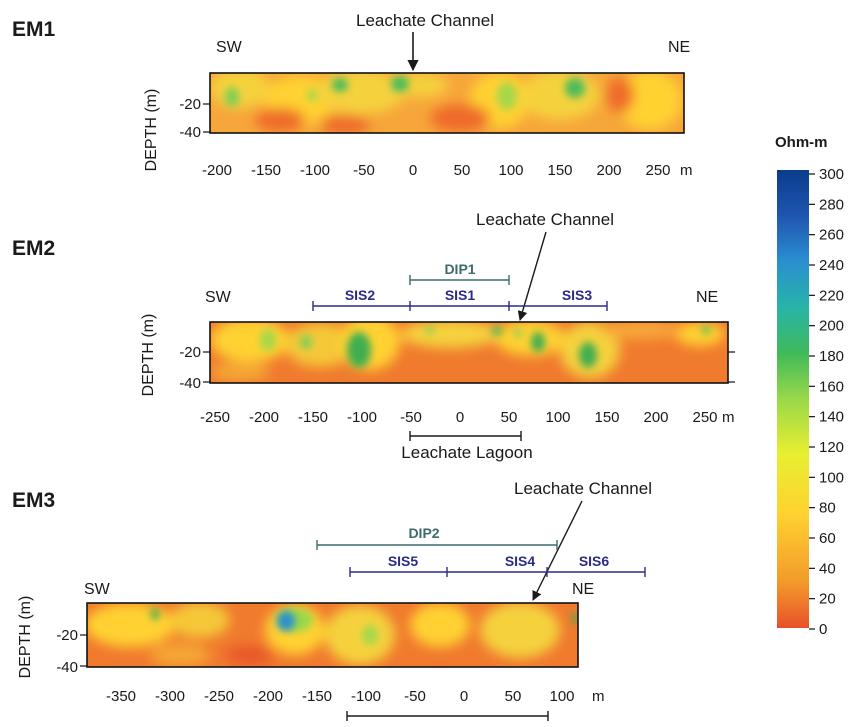 Image resolution: width=854 pixels, height=727 pixels. I want to click on colorbar-tick-label: 100, so click(831, 477).